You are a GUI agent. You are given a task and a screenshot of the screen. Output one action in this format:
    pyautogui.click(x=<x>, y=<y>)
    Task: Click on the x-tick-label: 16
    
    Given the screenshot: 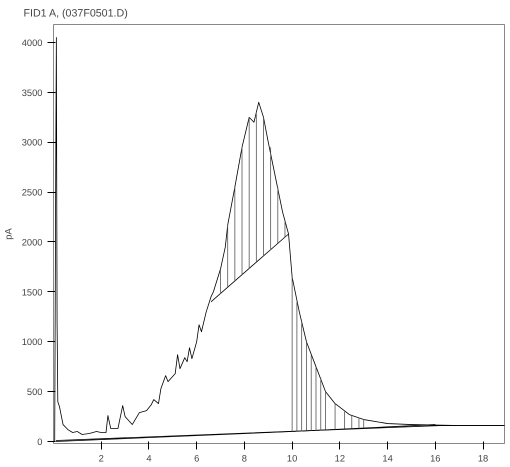 What is the action you would take?
    pyautogui.click(x=435, y=459)
    